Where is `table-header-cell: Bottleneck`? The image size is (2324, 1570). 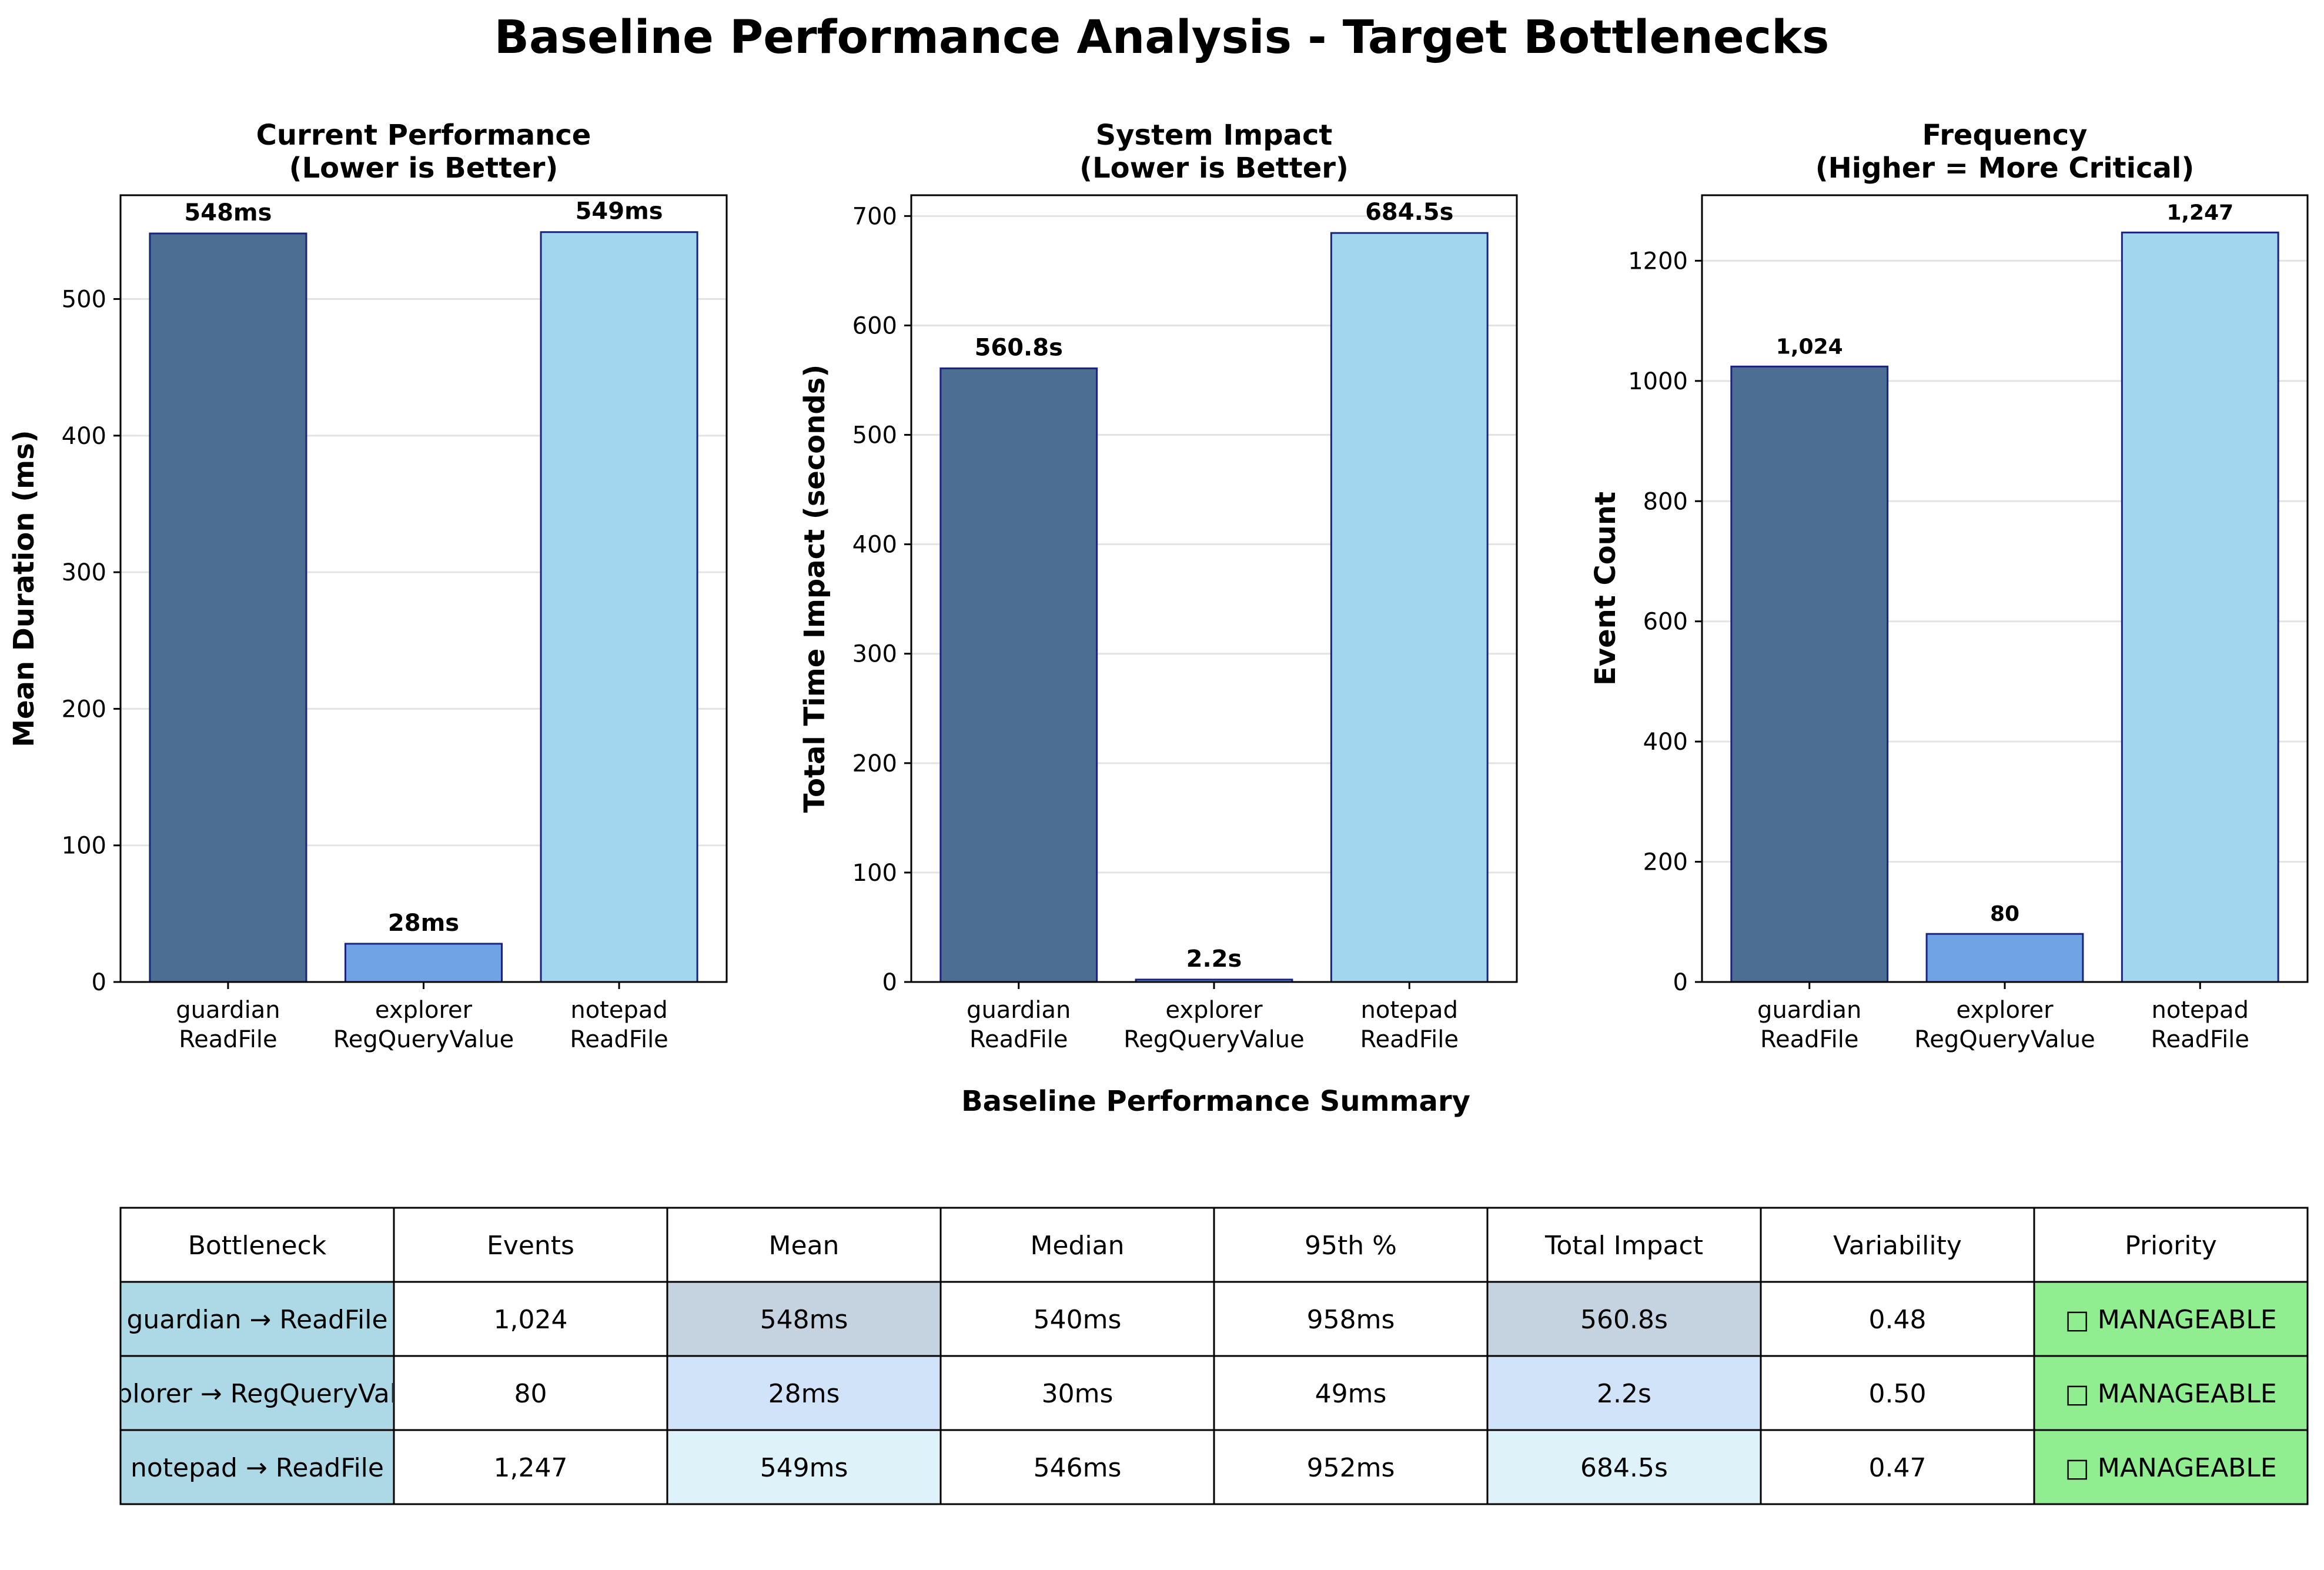
table-header-cell: Bottleneck is located at coordinates (257, 1245).